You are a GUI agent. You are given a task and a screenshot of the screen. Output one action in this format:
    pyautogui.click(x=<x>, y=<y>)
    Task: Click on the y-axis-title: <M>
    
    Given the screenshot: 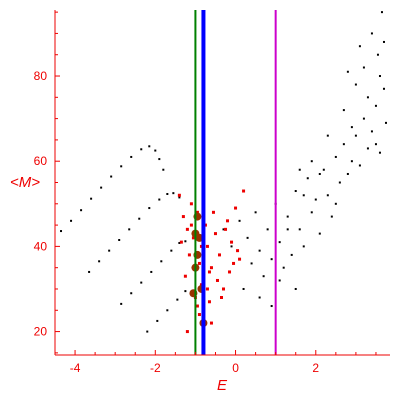 What is the action you would take?
    pyautogui.click(x=25, y=182)
    